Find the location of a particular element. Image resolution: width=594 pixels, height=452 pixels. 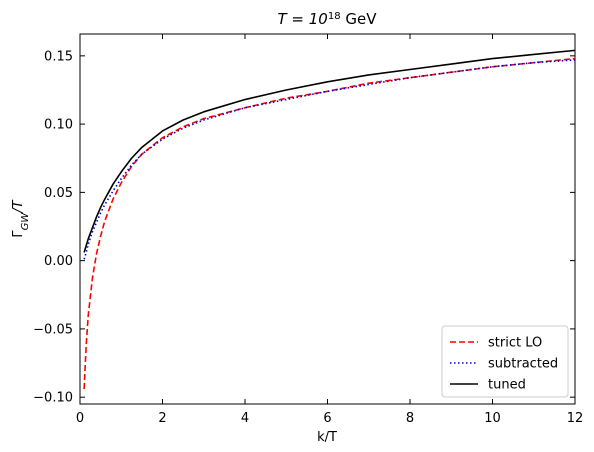

y-tick-label: 0.10 is located at coordinates (58, 125).